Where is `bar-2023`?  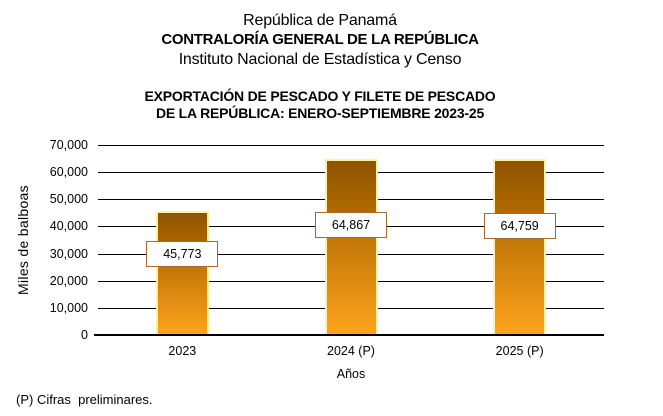 bar-2023 is located at coordinates (182, 272).